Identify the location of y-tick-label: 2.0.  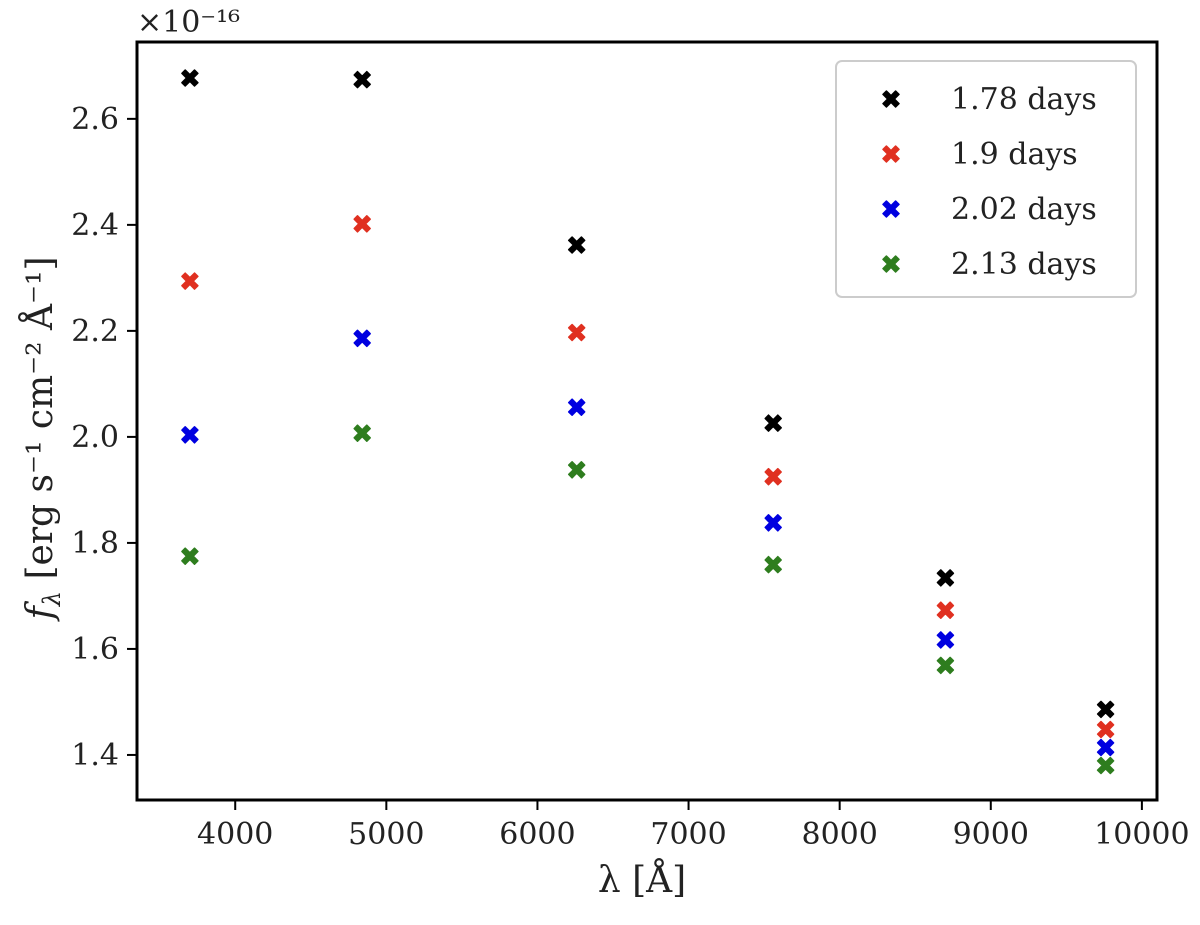
(95, 437).